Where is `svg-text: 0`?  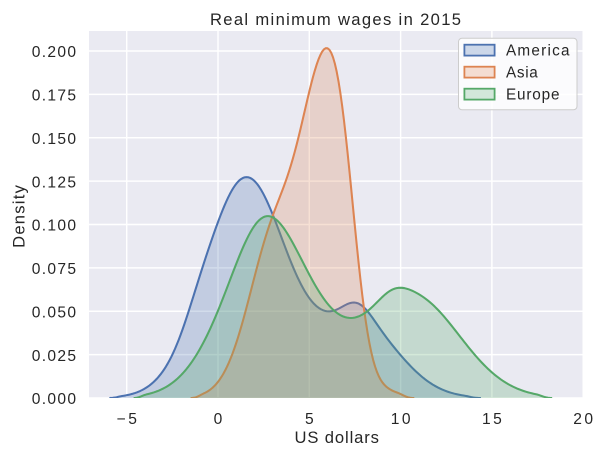 svg-text: 0 is located at coordinates (218, 419).